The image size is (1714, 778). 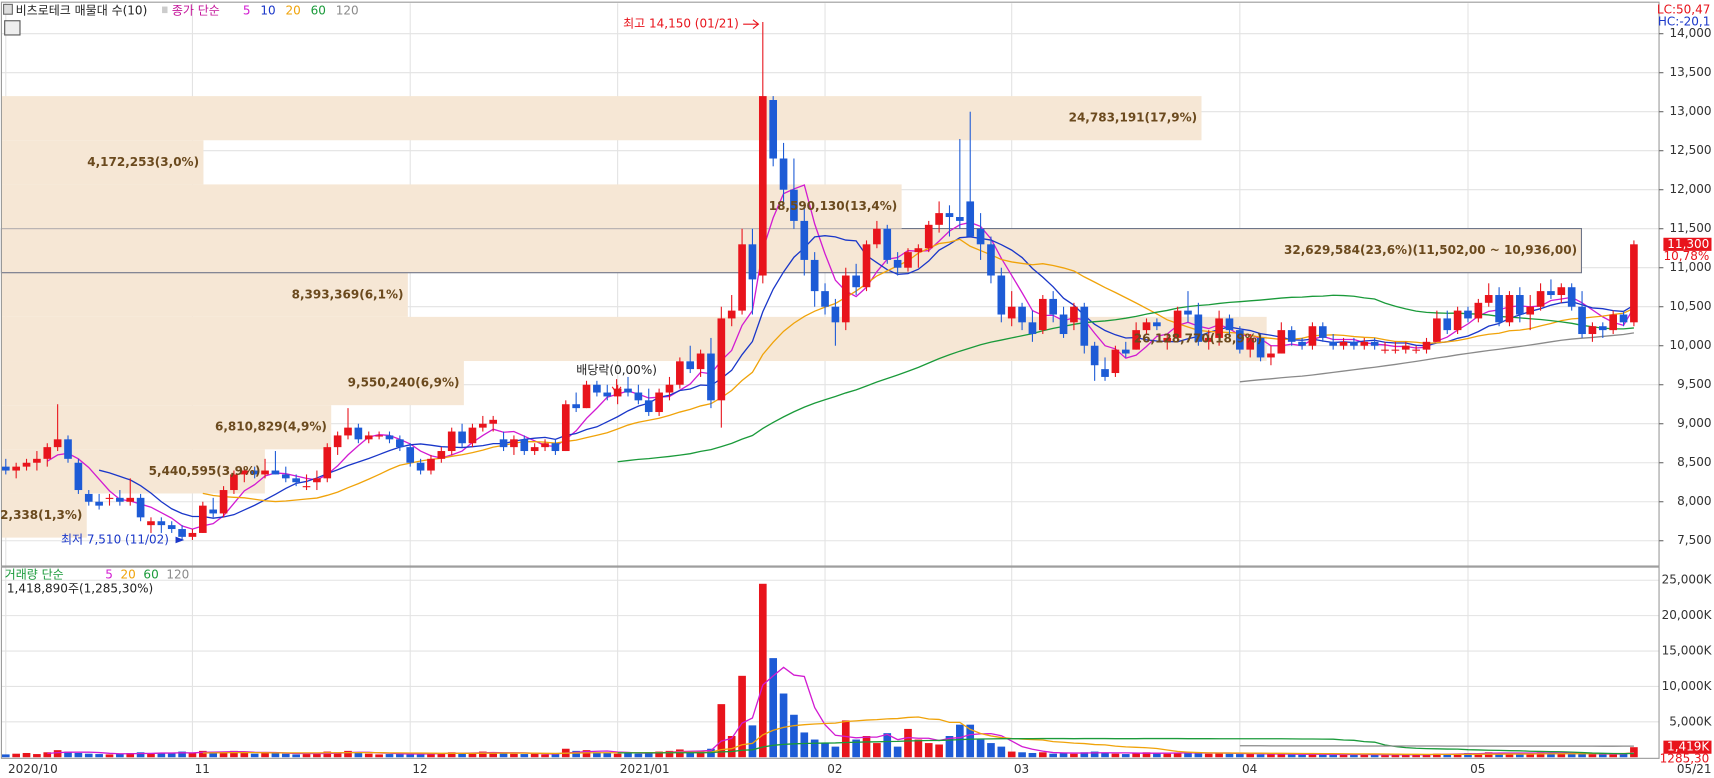 I want to click on low-marker, so click(x=180, y=540).